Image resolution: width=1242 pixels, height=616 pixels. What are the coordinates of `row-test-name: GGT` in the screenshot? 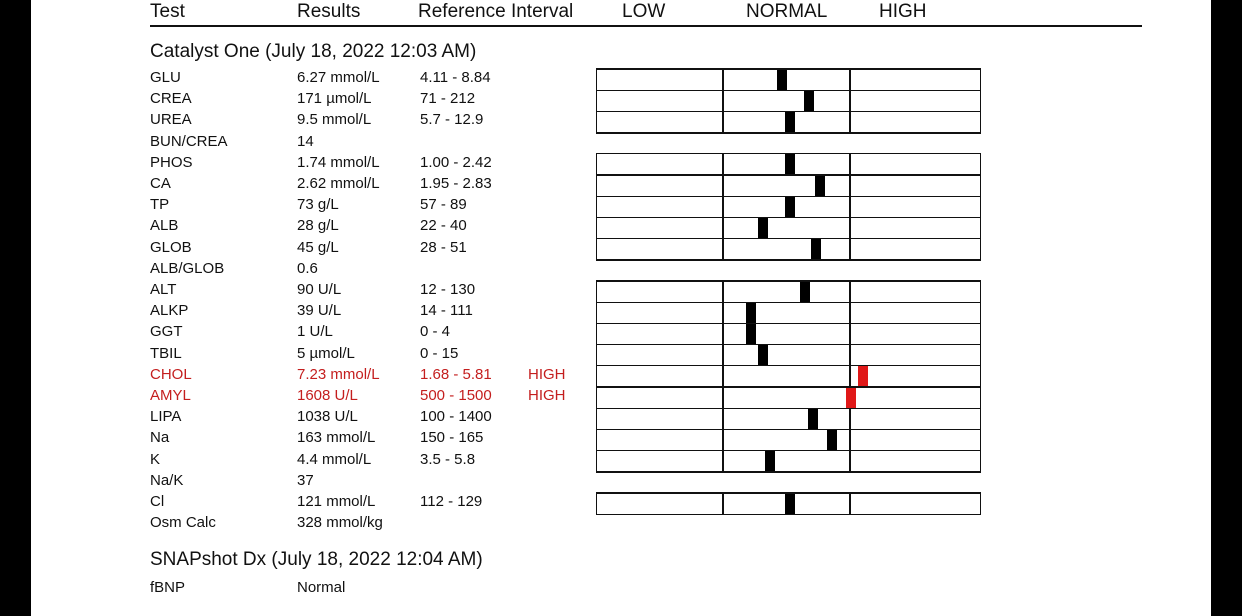 It's located at (166, 332).